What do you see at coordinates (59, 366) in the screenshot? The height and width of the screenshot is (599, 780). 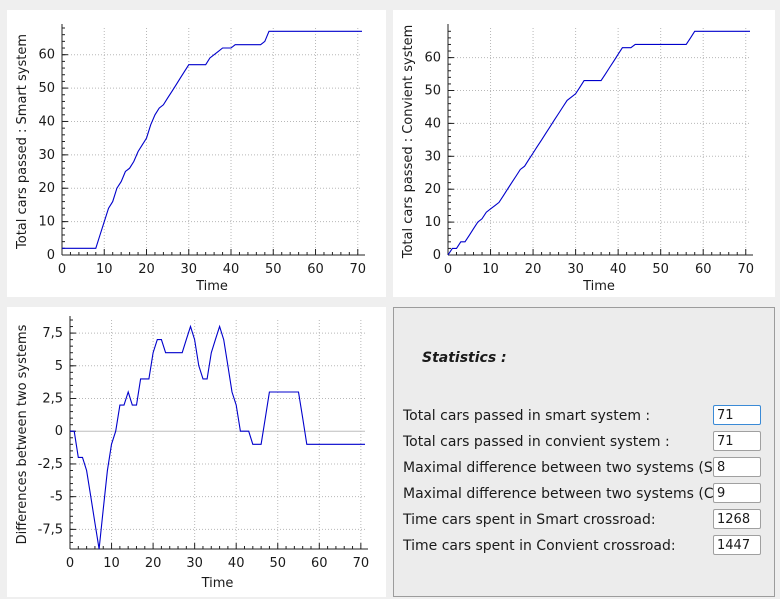 I see `y-tick-label: 5` at bounding box center [59, 366].